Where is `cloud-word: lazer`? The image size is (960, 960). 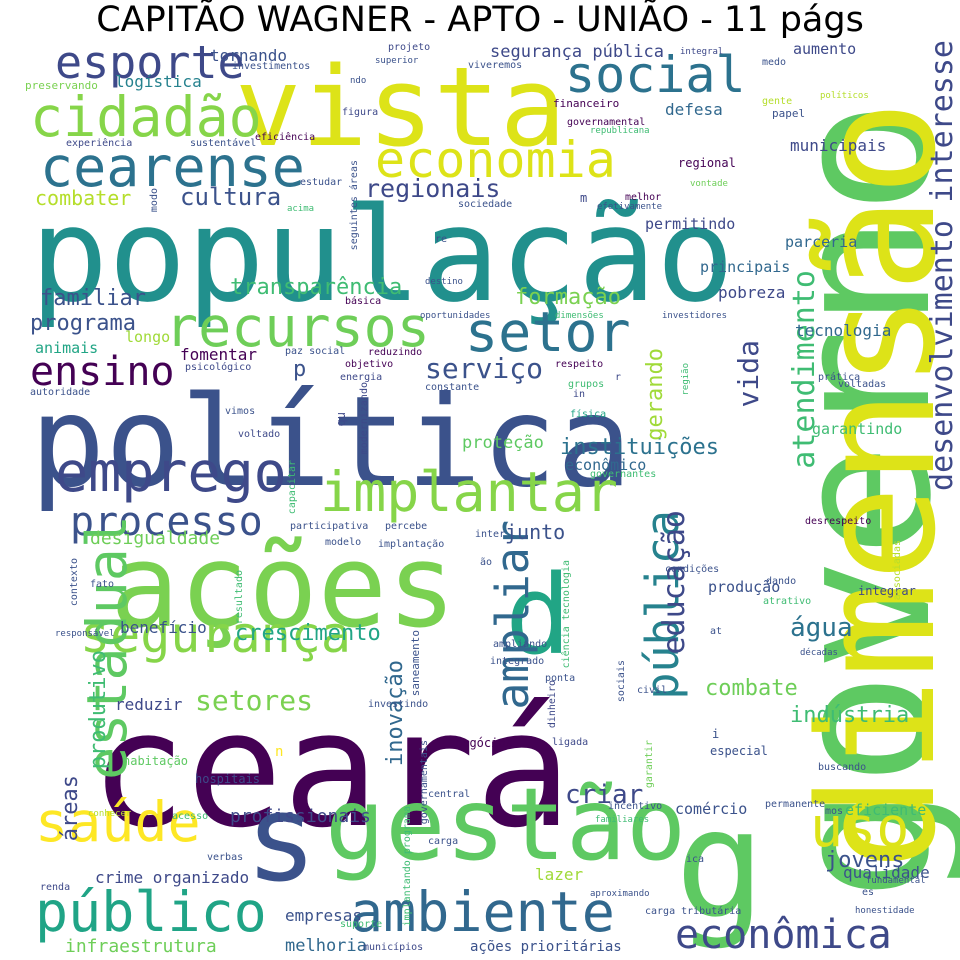 cloud-word: lazer is located at coordinates (559, 874).